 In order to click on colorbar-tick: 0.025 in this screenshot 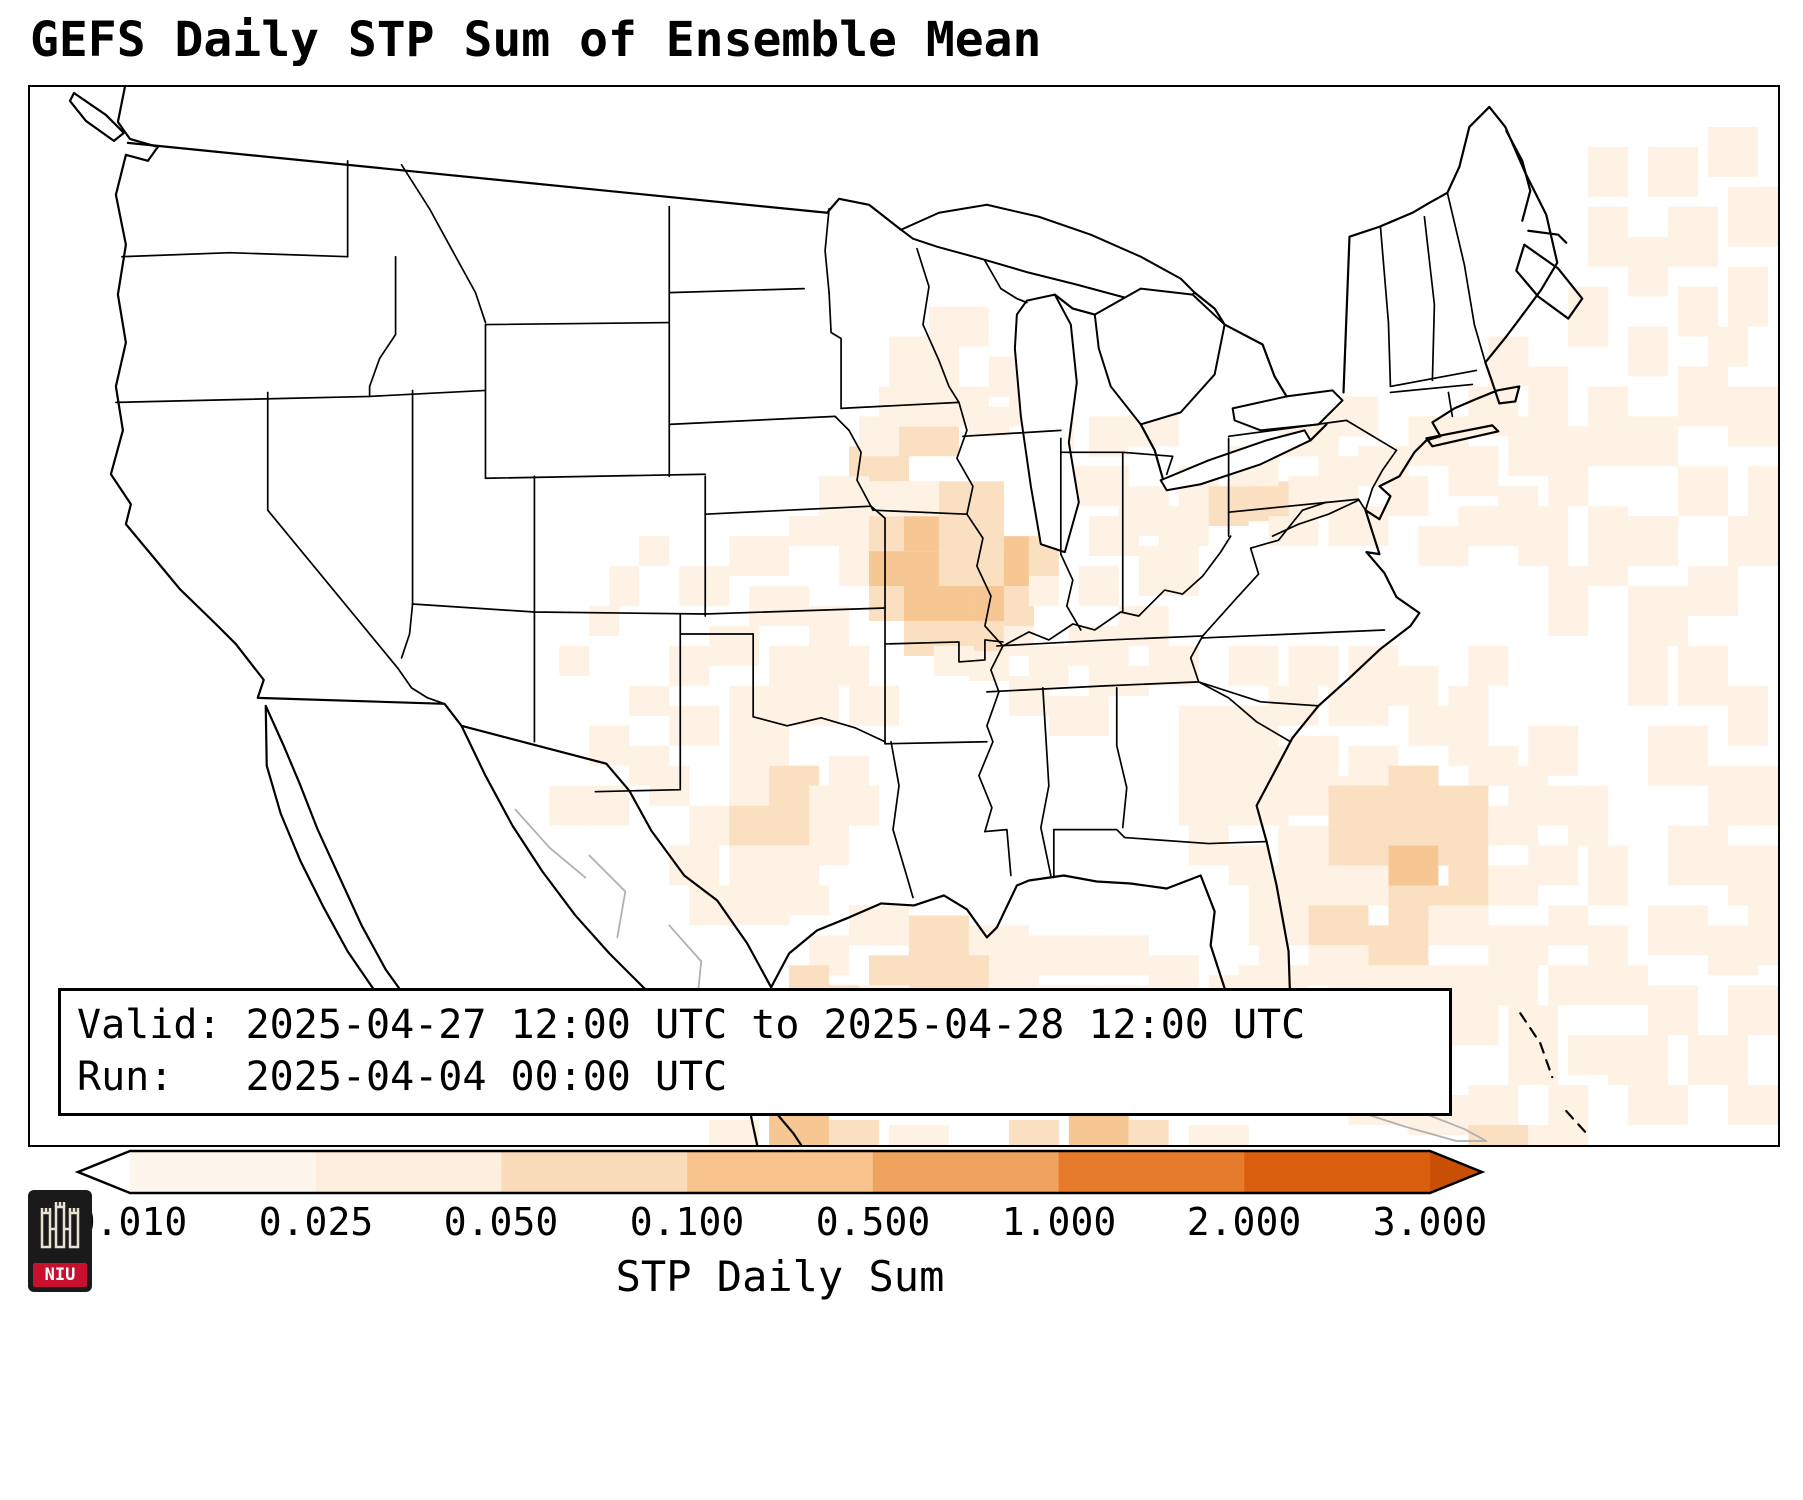, I will do `click(316, 1222)`.